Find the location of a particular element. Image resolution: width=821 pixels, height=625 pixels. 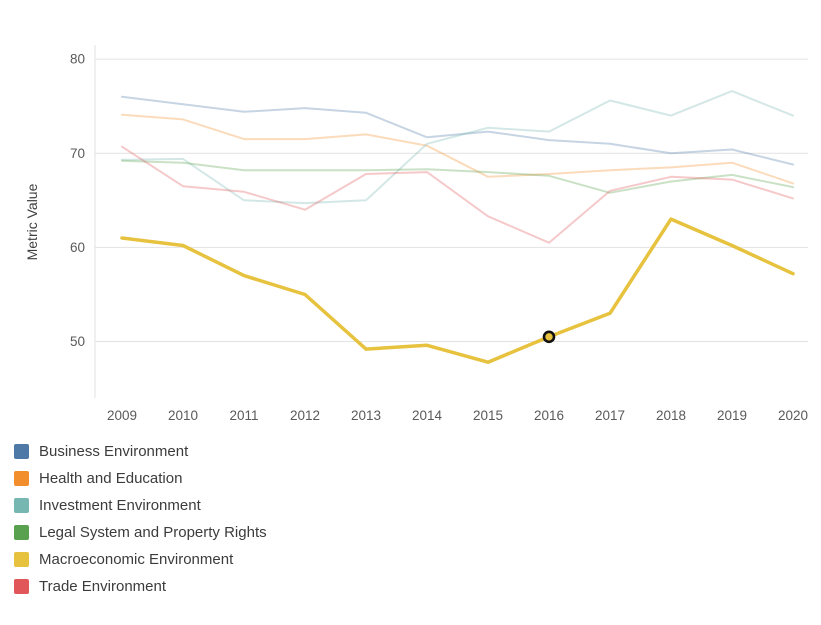

legend-item-business-environment: Business Environment is located at coordinates (417, 451).